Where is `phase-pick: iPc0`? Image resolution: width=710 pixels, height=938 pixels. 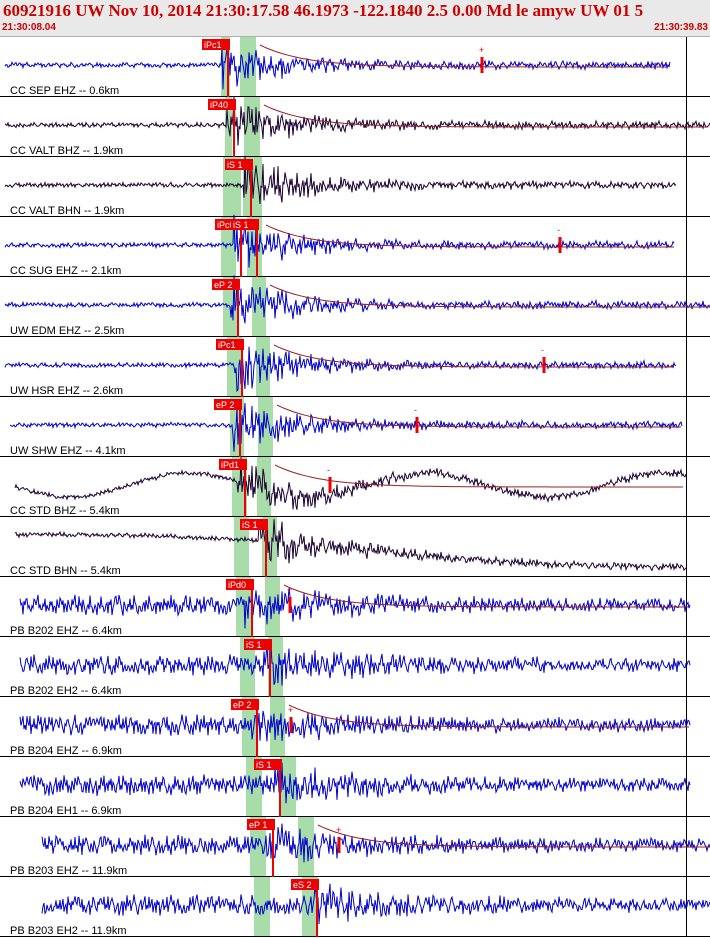 phase-pick: iPc0 is located at coordinates (229, 248).